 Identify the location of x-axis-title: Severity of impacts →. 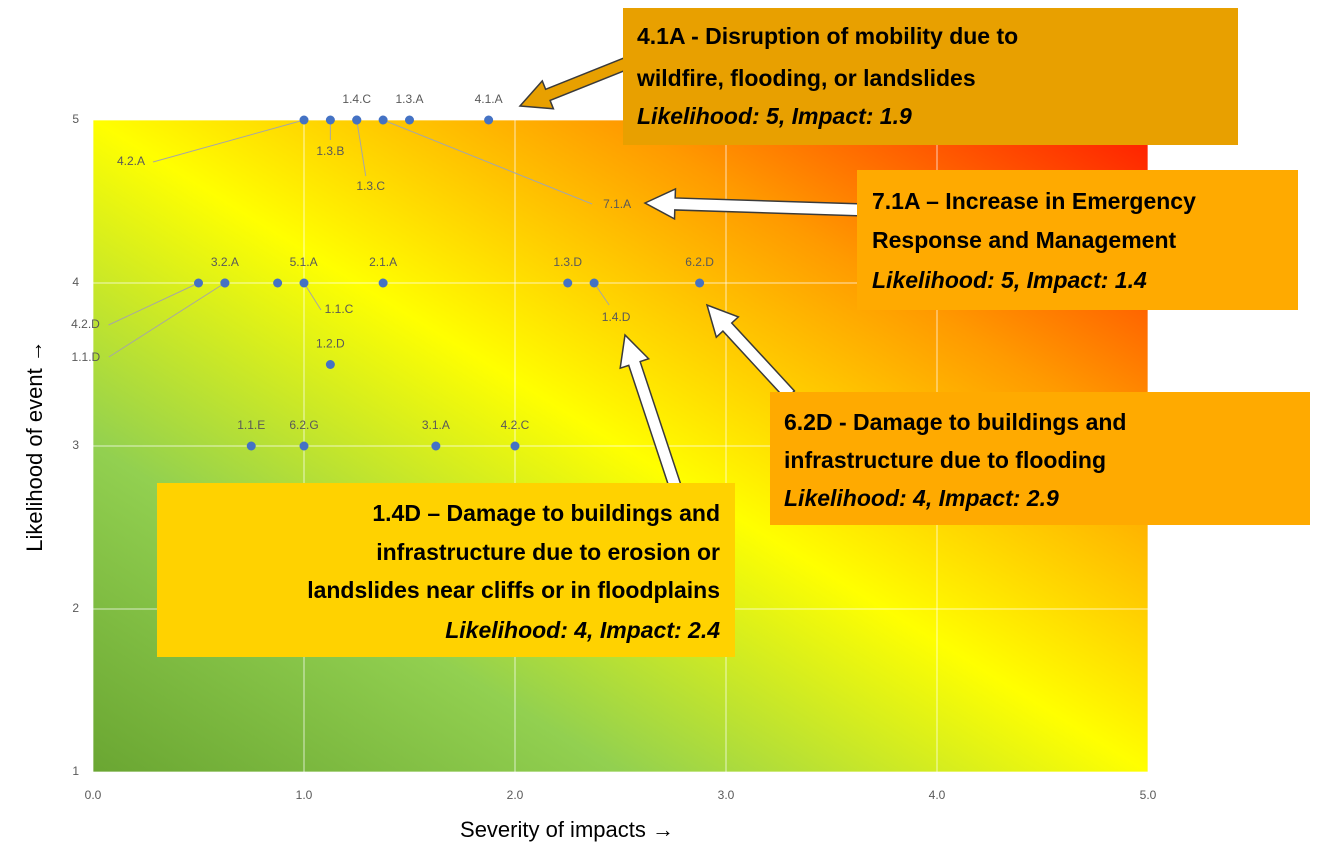
(567, 829).